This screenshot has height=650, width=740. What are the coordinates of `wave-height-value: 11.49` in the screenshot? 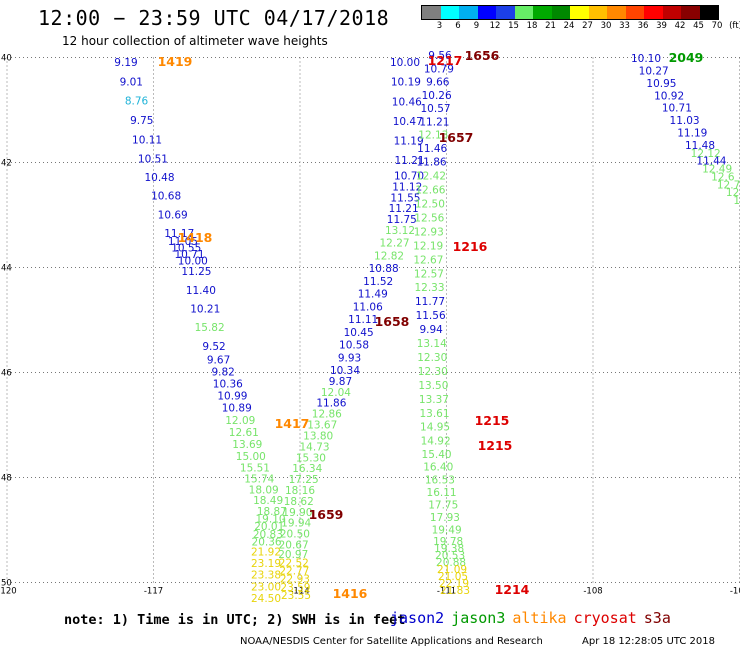 It's located at (373, 295).